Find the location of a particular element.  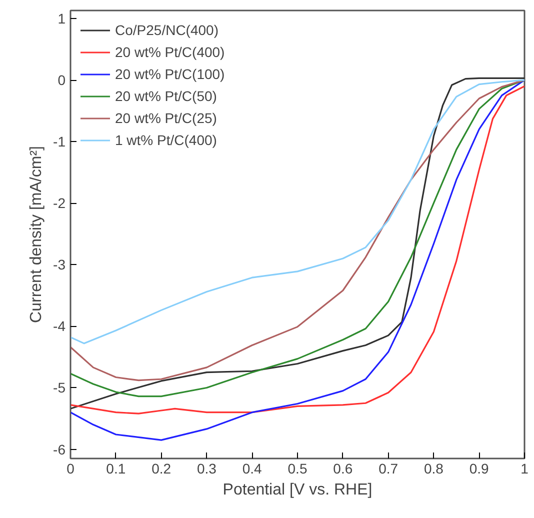

y-tick-label: -3 is located at coordinates (59, 264).